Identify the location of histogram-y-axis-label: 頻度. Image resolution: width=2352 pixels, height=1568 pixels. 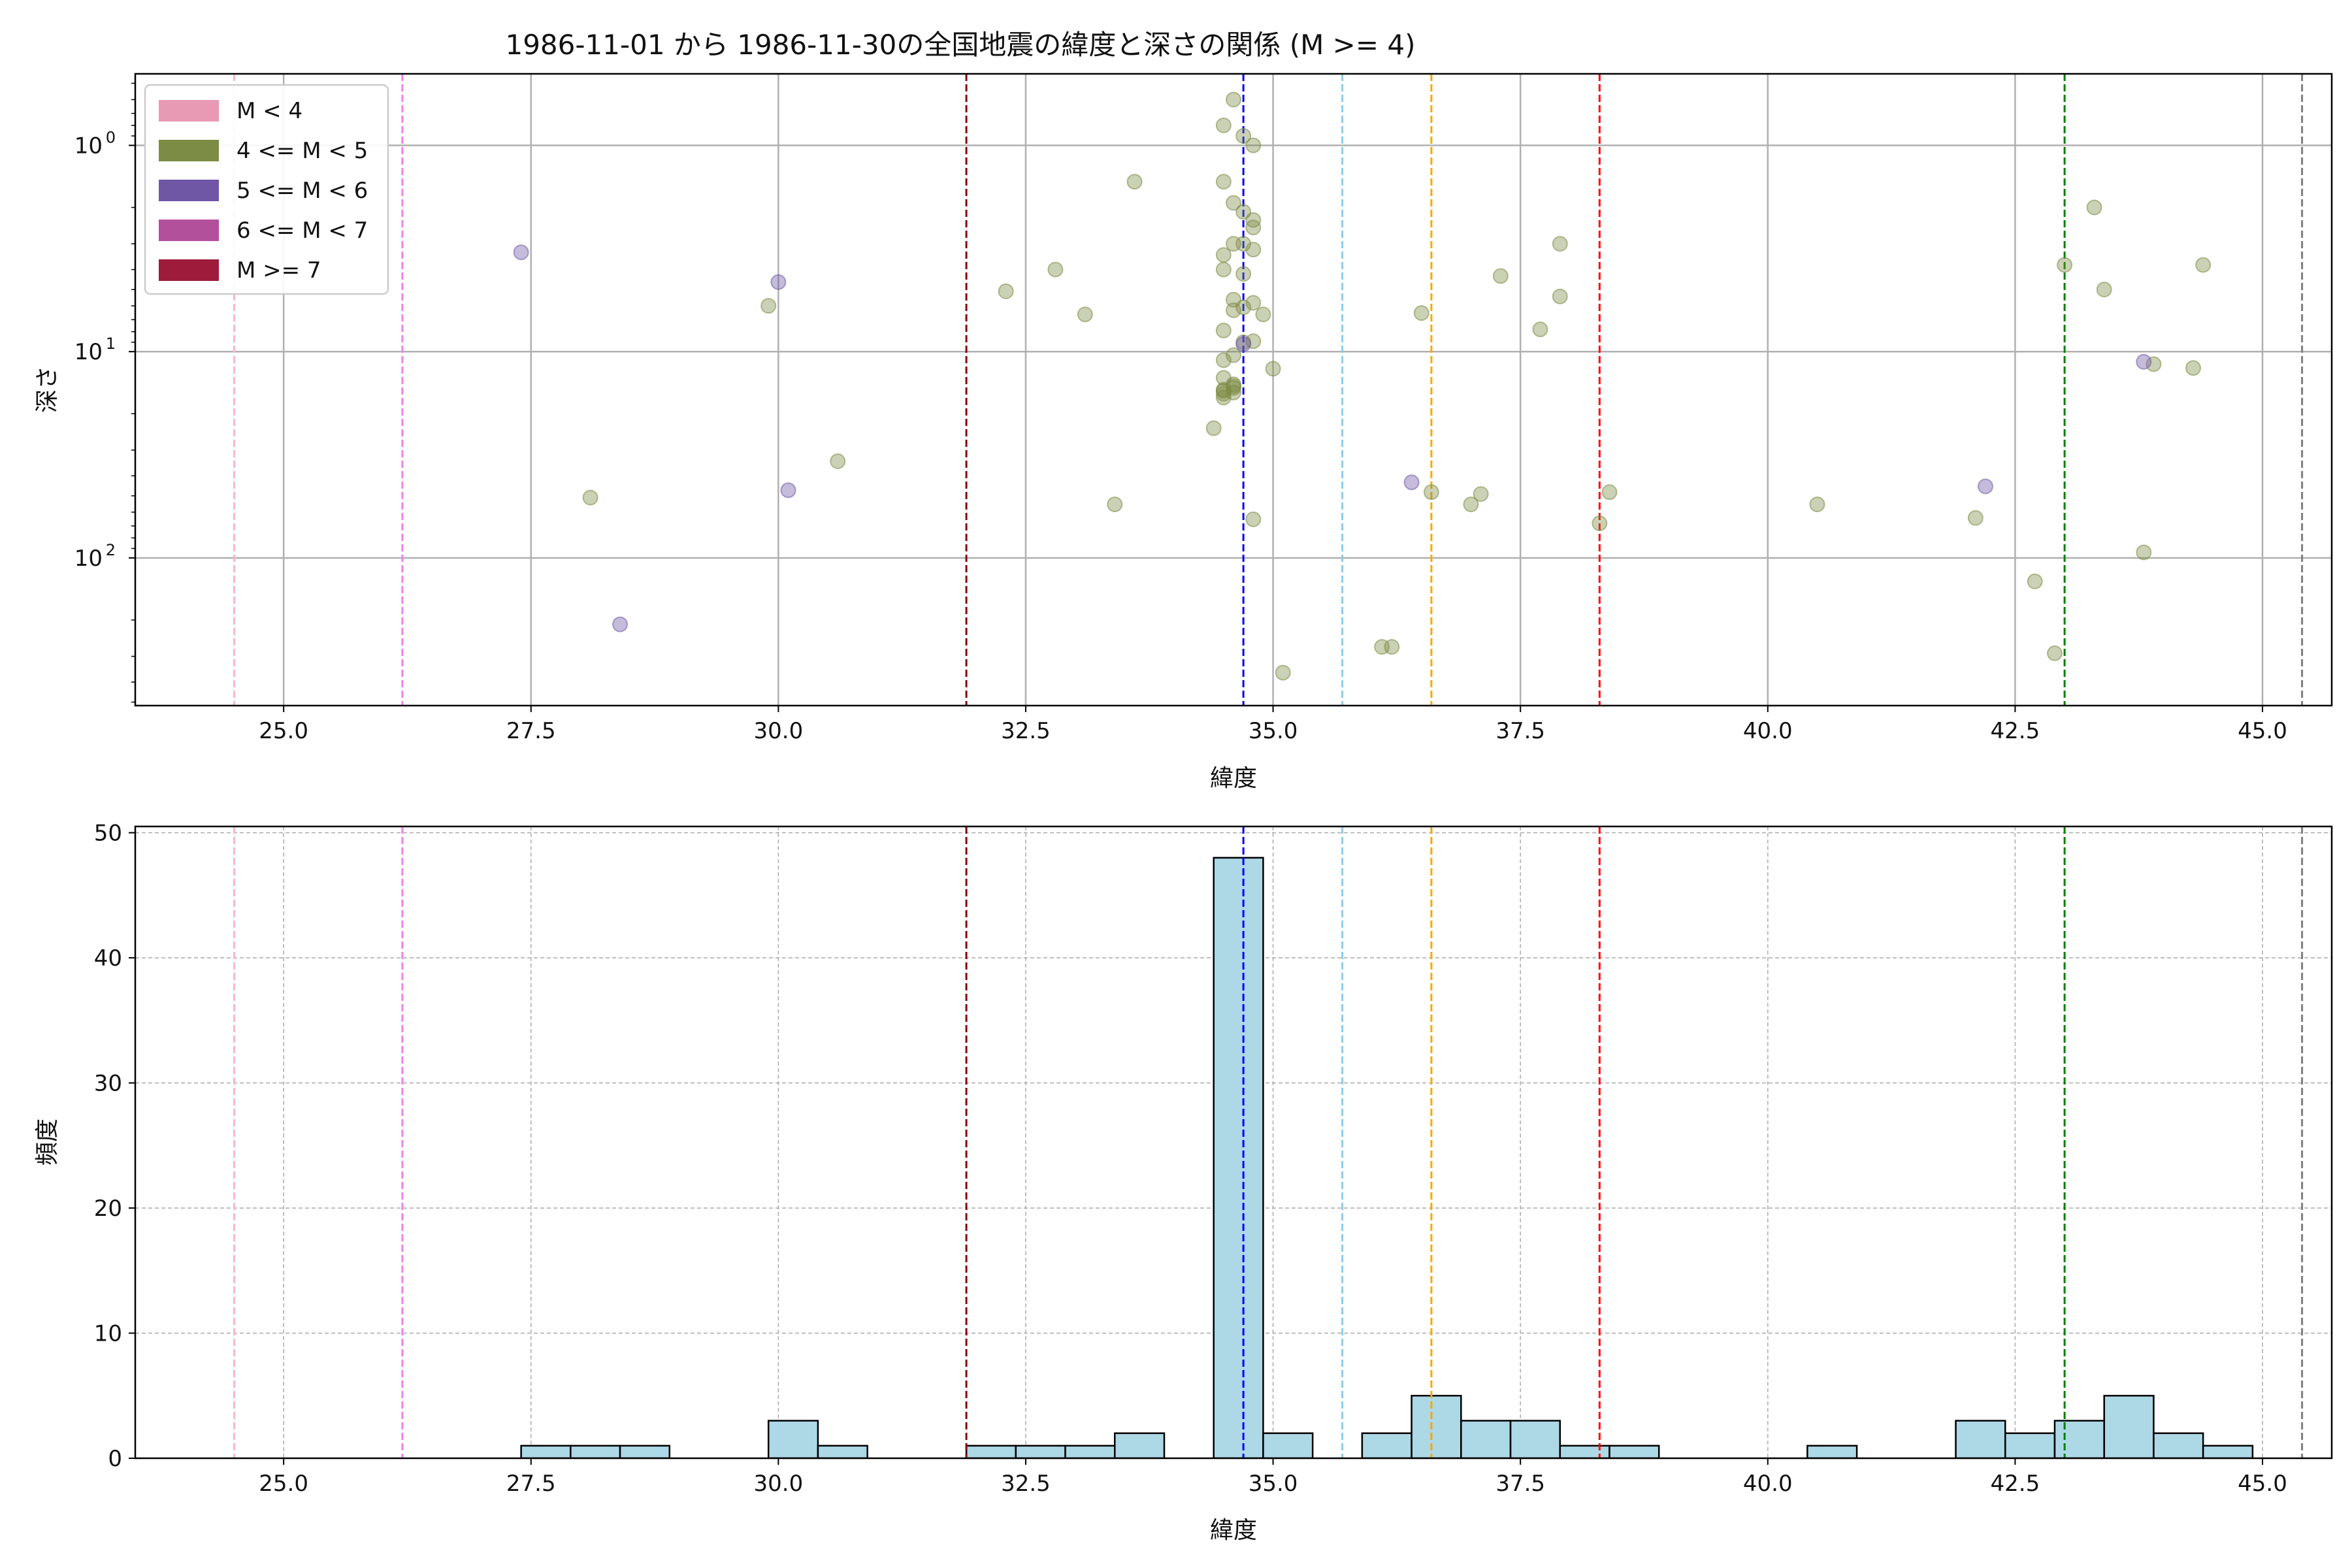
(47, 1142).